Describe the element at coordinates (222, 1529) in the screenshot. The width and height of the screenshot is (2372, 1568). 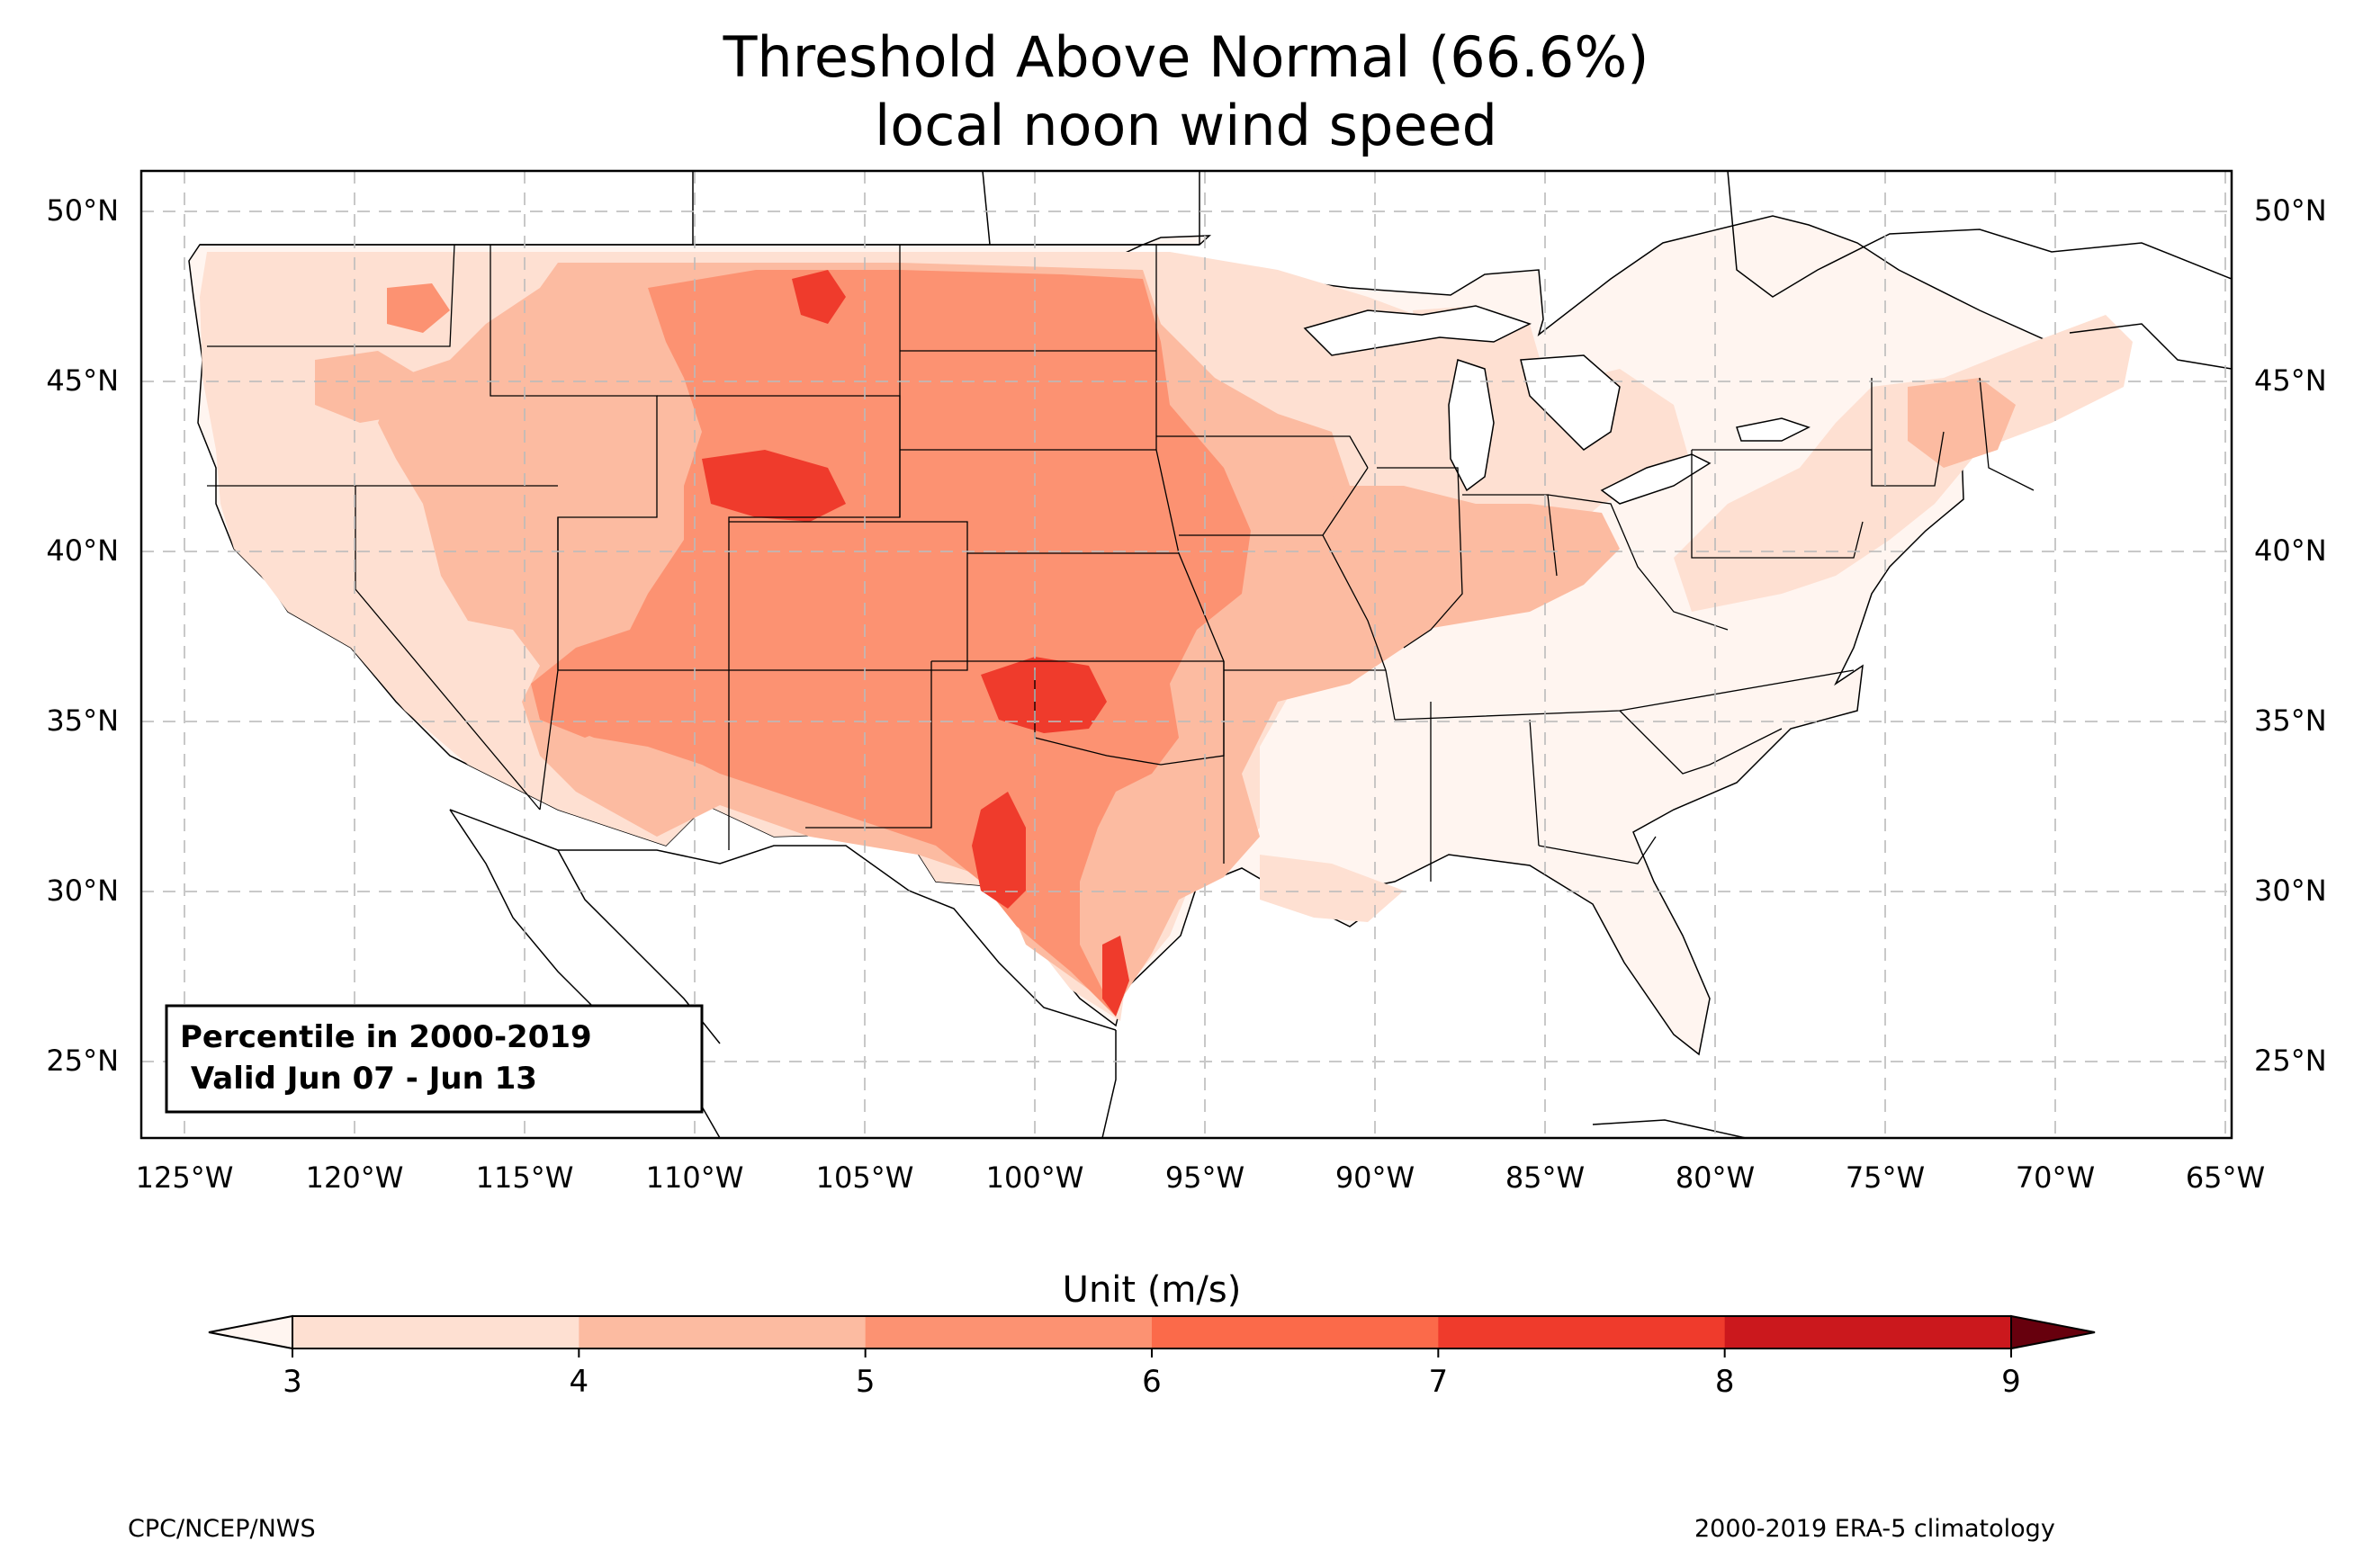
I see `footer-left-credit: CPC/NCEP/NWS` at that location.